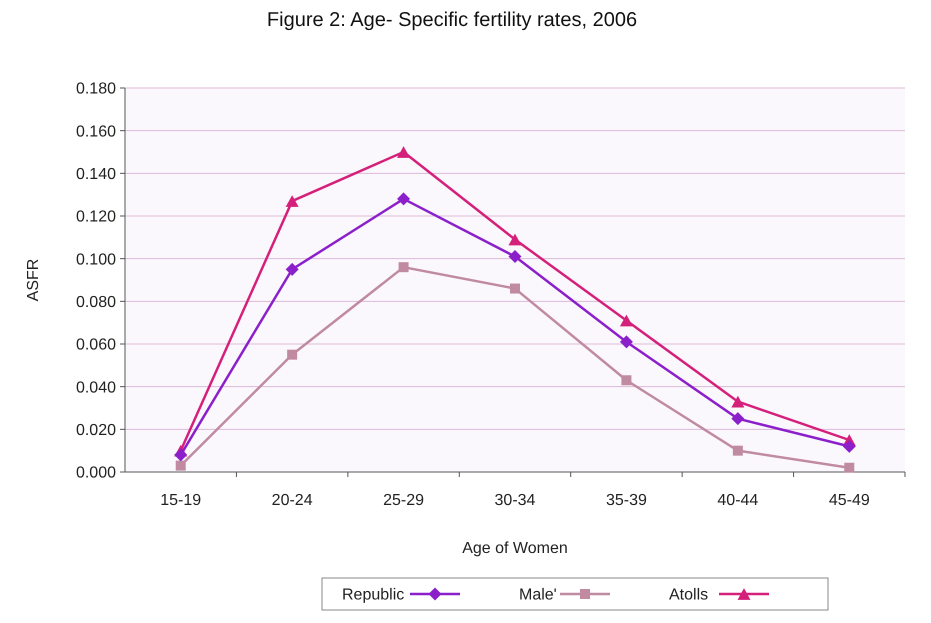  Describe the element at coordinates (737, 500) in the screenshot. I see `x-tick-label: 40-44` at that location.